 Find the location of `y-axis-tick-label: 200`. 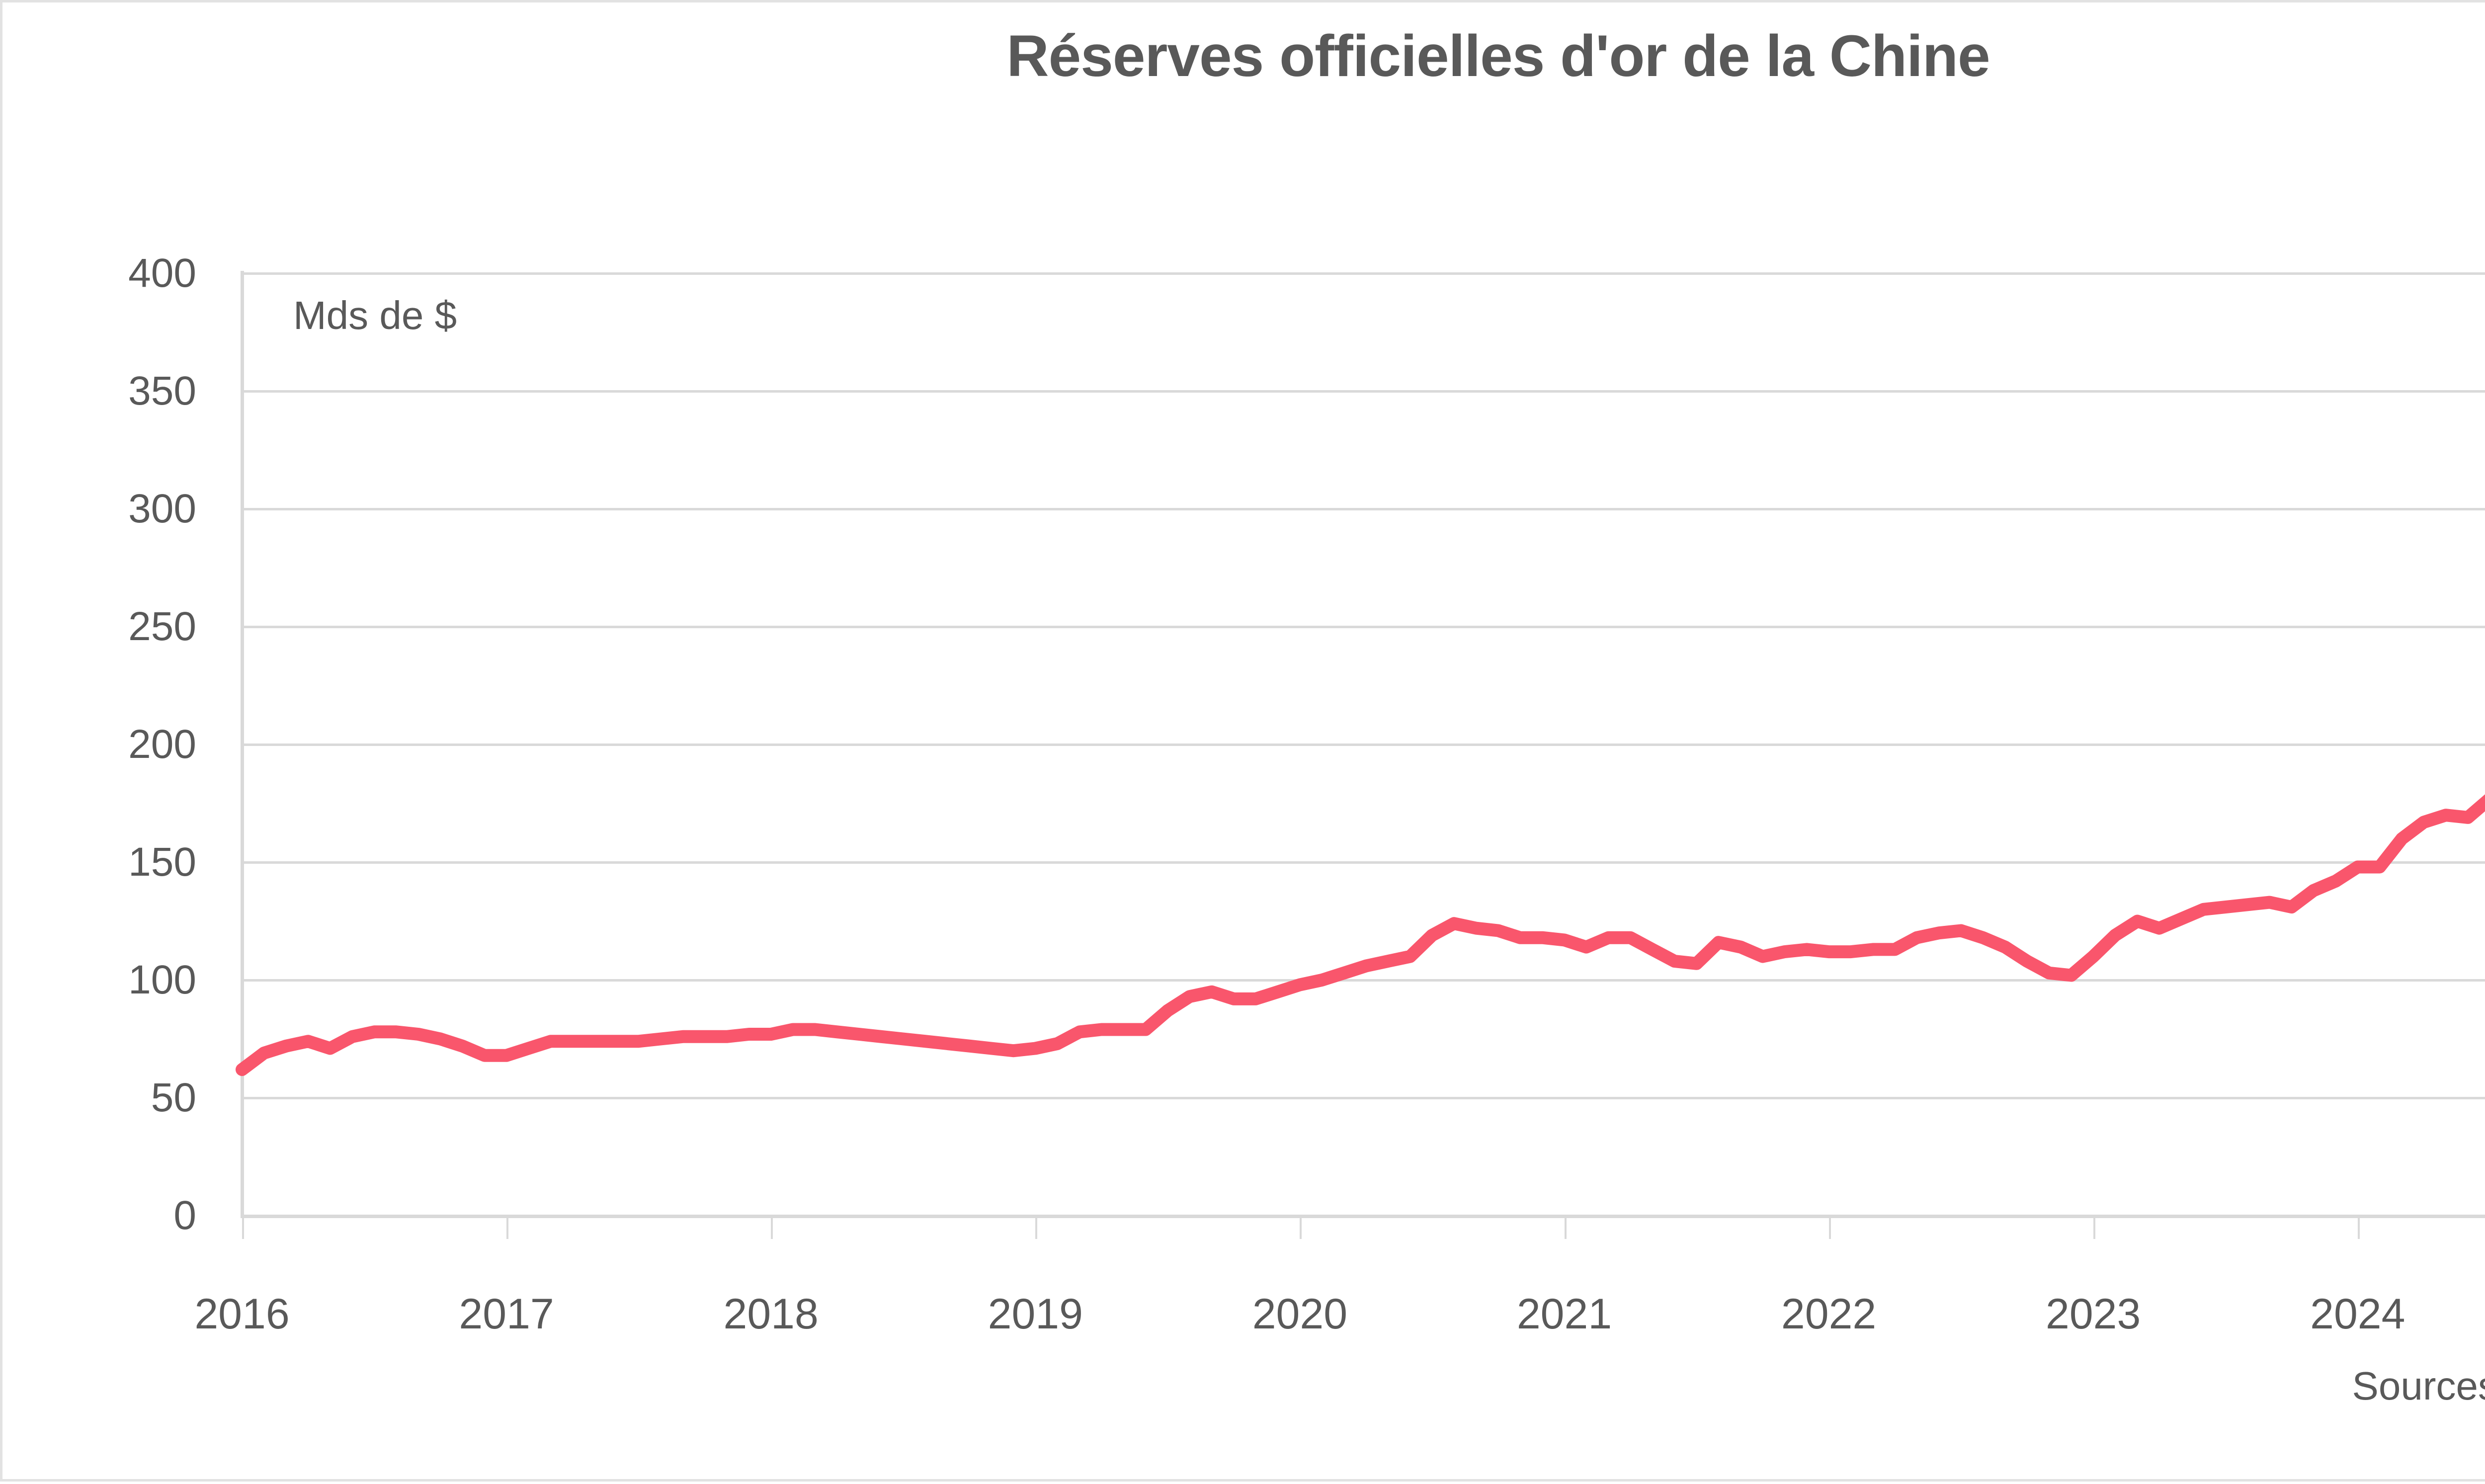

y-axis-tick-label: 200 is located at coordinates (162, 744).